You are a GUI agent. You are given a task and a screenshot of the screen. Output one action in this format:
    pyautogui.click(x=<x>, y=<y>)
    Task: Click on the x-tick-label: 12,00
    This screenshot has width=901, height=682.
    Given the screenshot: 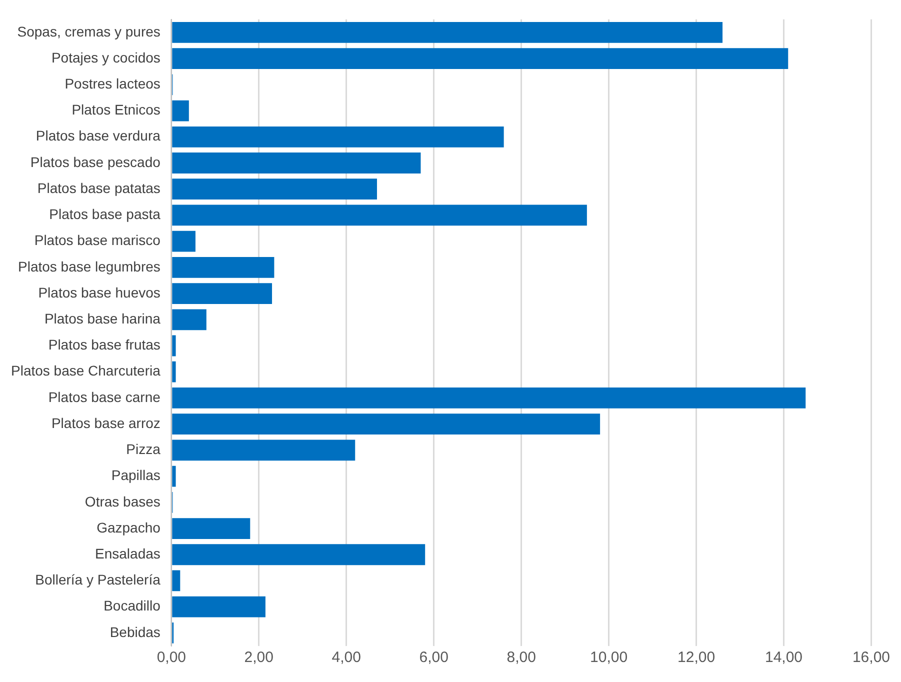 What is the action you would take?
    pyautogui.click(x=697, y=657)
    